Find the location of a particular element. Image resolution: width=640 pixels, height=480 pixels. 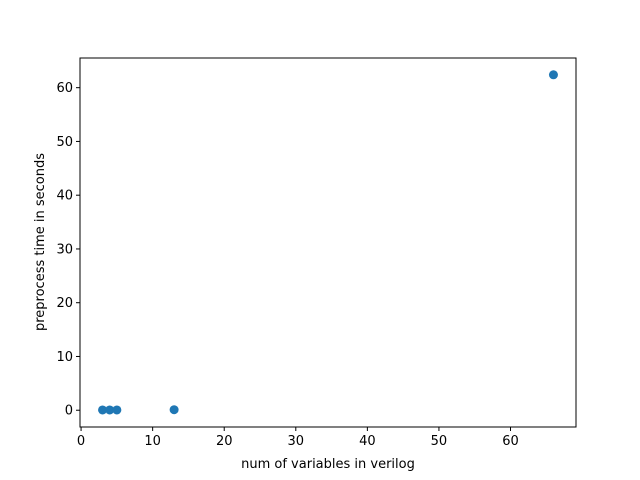

x-axis-ticks: 0 10 20 30 40 50 60 is located at coordinates (298, 438).